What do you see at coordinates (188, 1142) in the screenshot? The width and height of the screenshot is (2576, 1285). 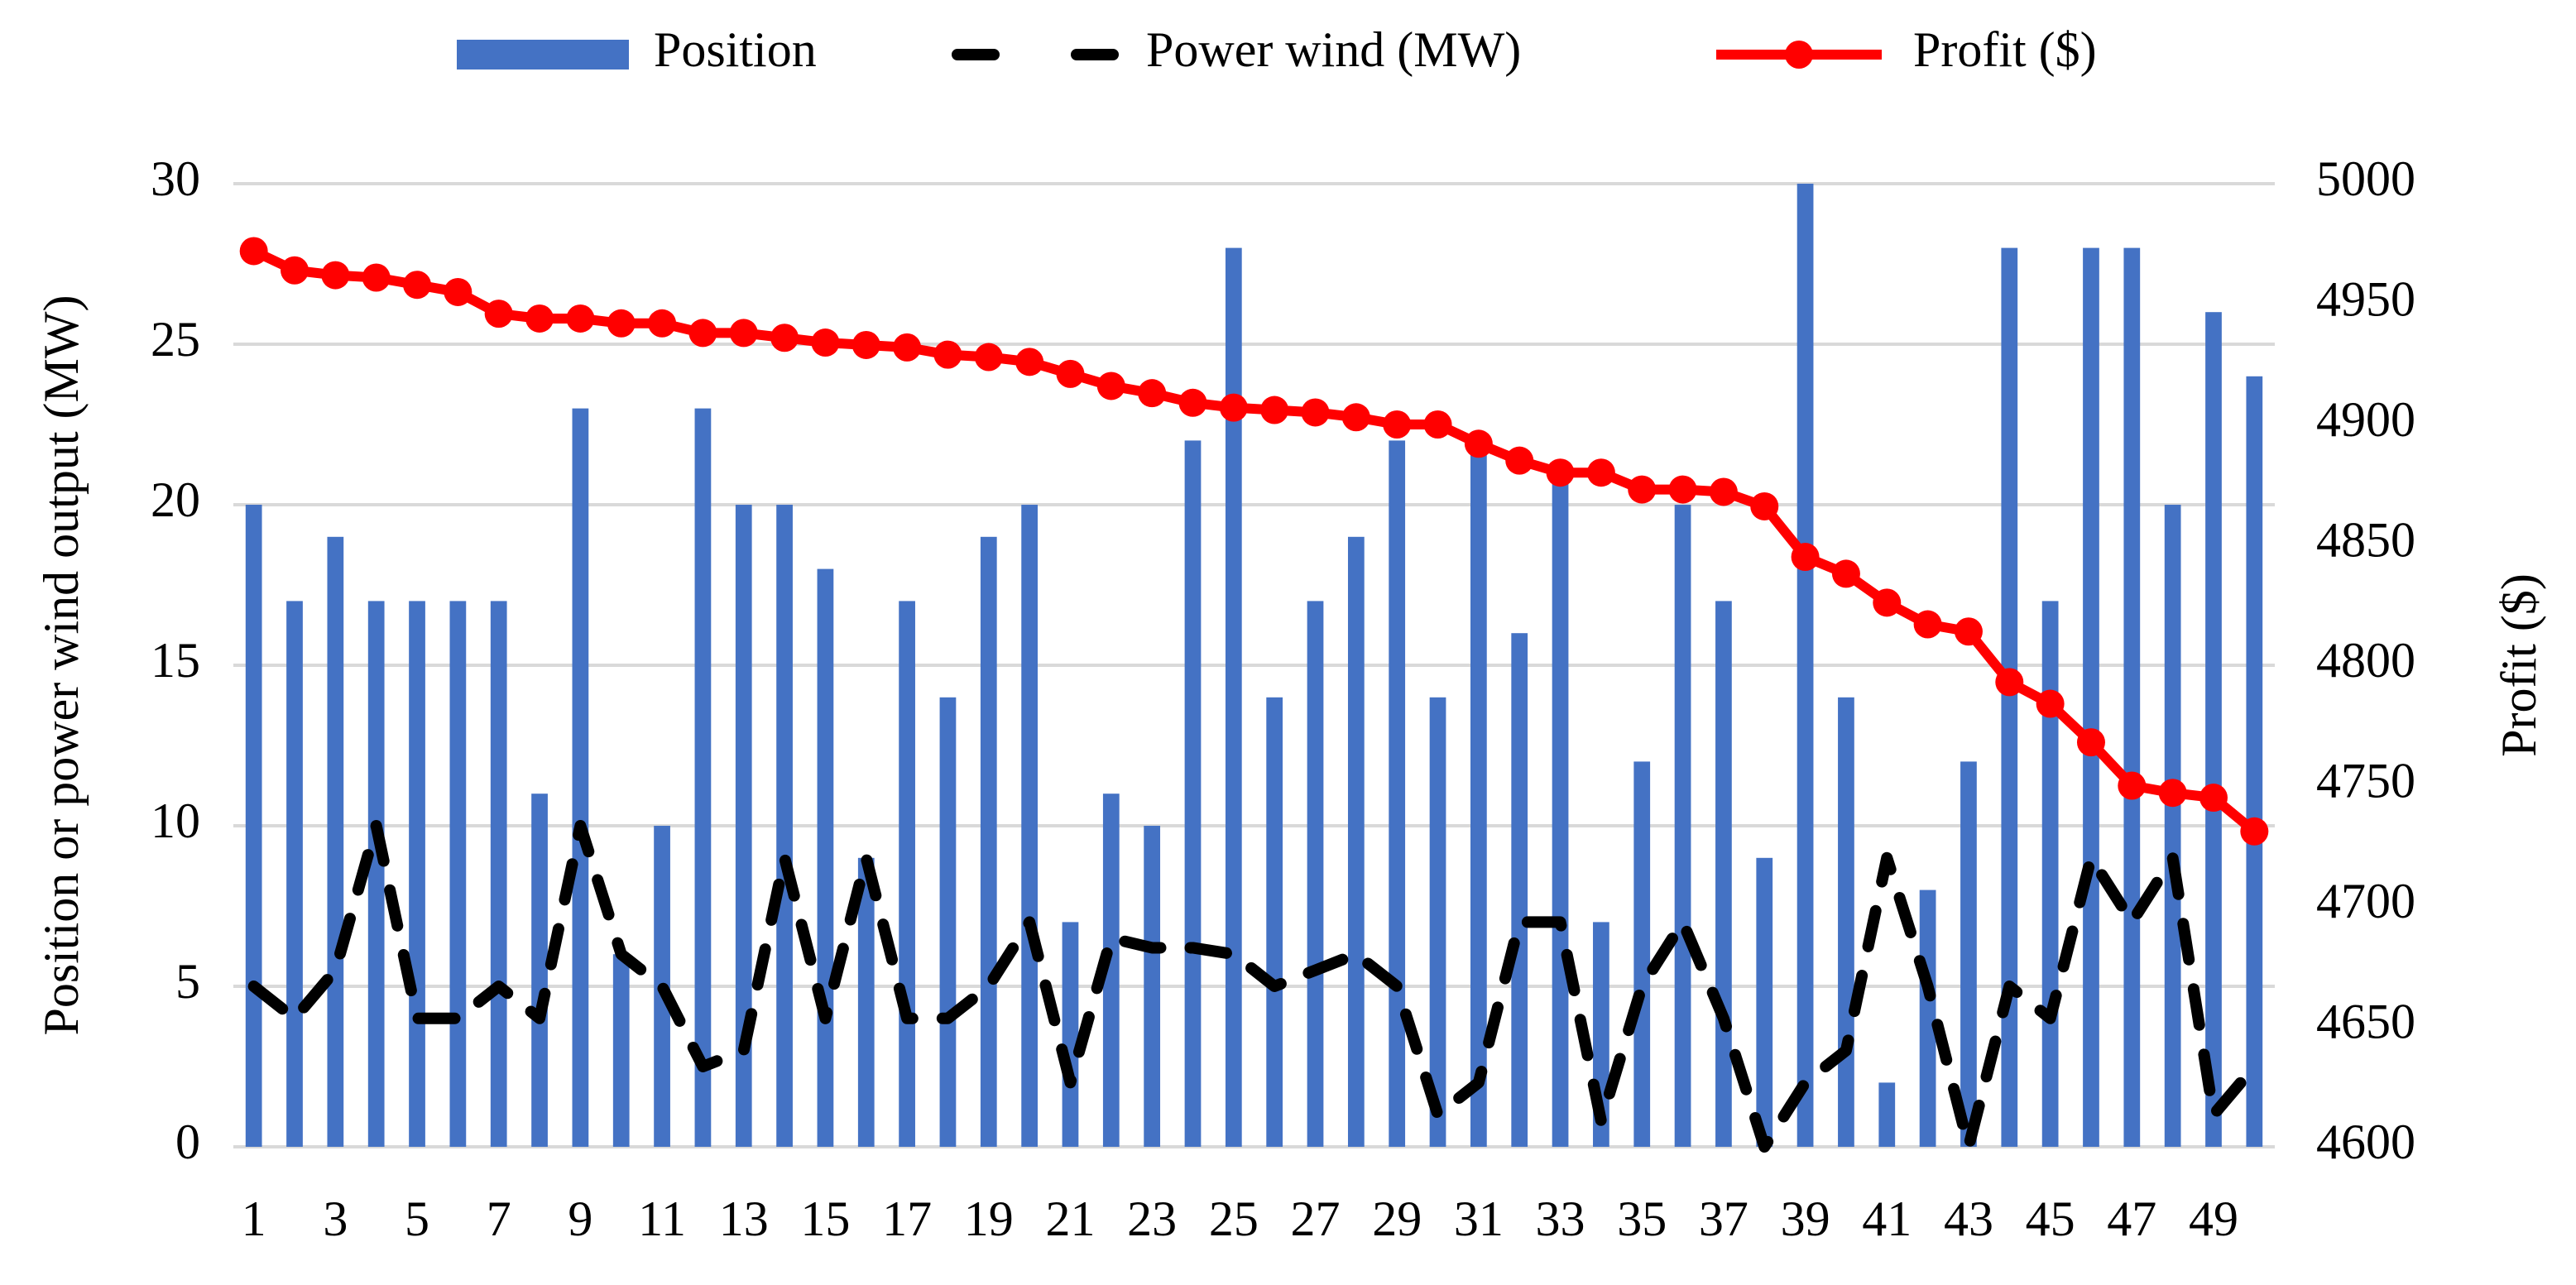 I see `y-tick-label: 0` at bounding box center [188, 1142].